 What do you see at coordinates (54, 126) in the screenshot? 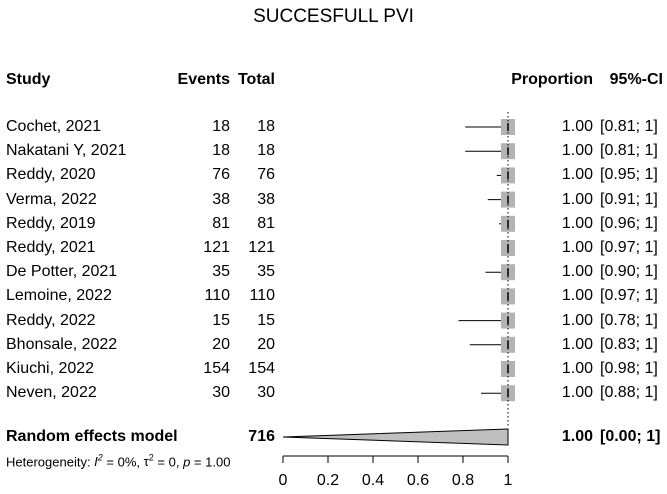
I see `study-name: Cochet, 2021` at bounding box center [54, 126].